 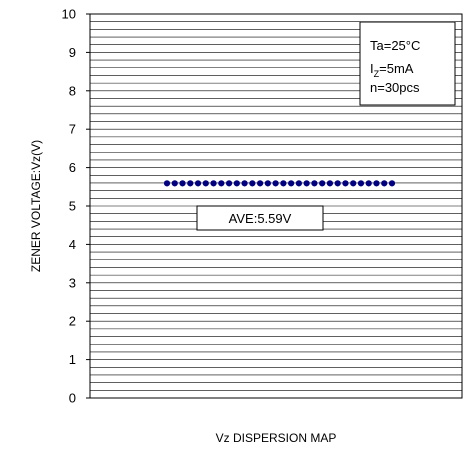 What do you see at coordinates (72, 244) in the screenshot?
I see `y-tick-label: 4` at bounding box center [72, 244].